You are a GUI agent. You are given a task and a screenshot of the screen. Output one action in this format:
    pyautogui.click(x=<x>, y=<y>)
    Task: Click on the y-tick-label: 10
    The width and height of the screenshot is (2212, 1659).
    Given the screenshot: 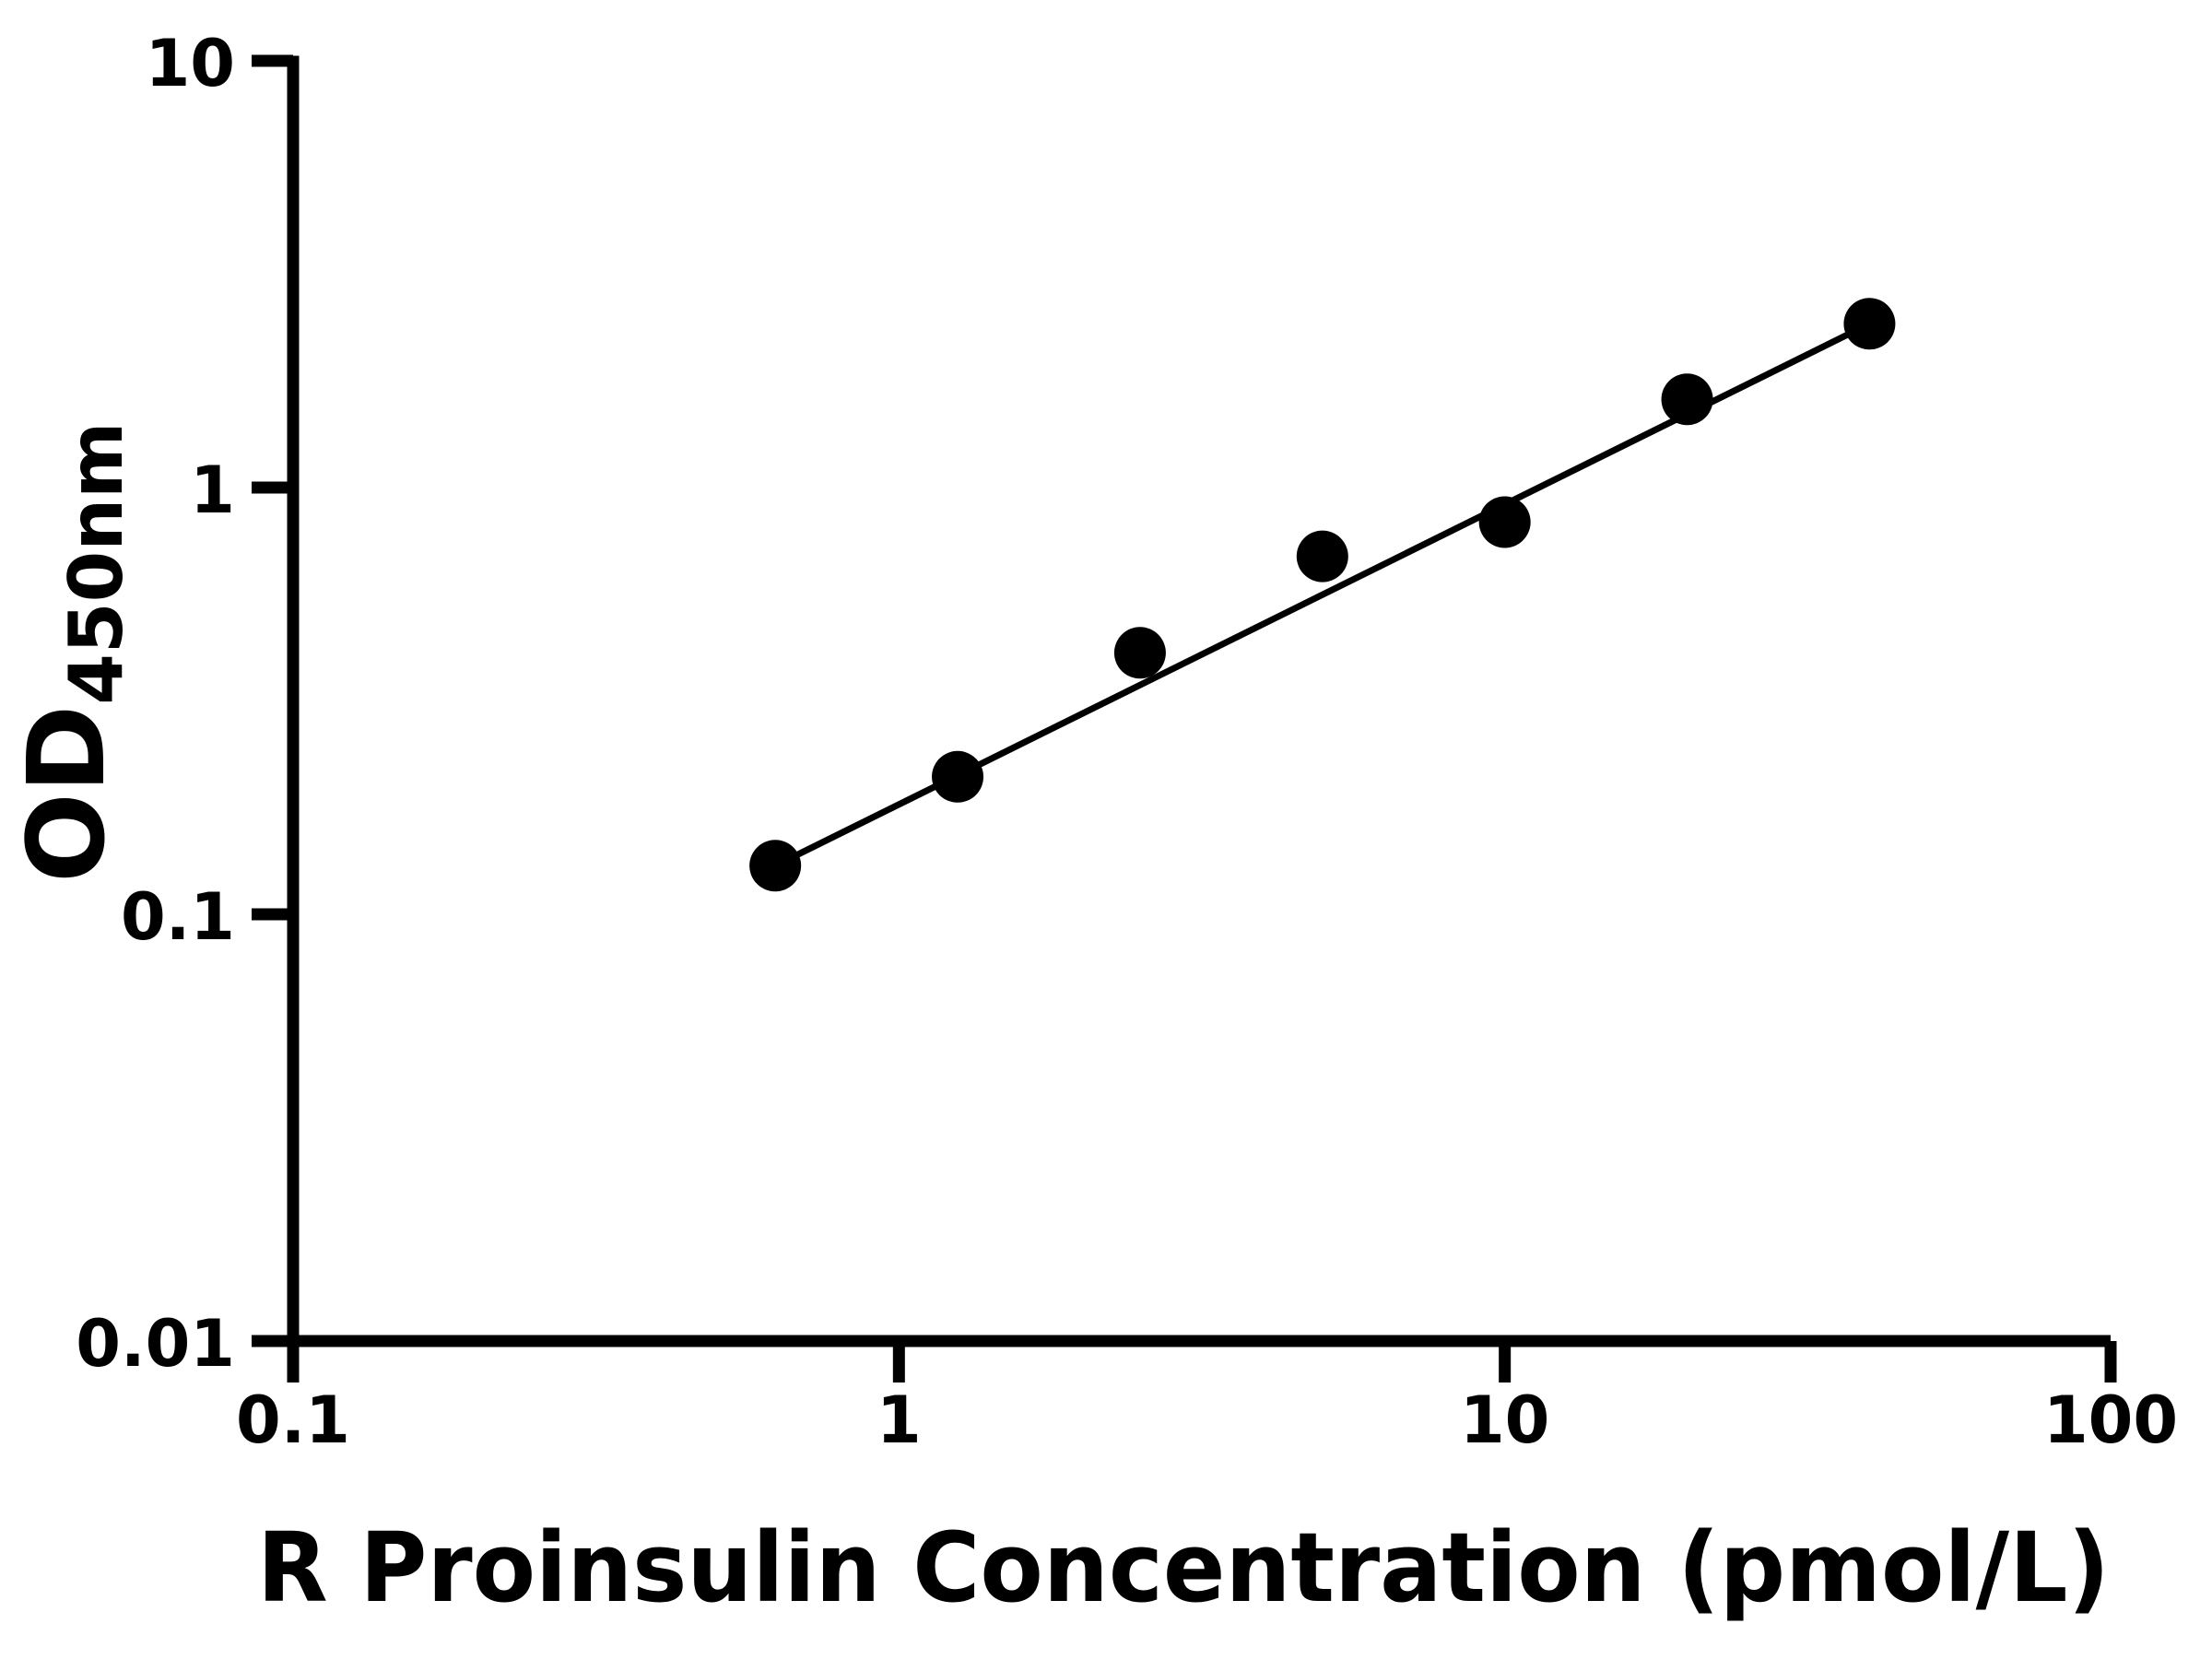 What is the action you would take?
    pyautogui.click(x=190, y=63)
    